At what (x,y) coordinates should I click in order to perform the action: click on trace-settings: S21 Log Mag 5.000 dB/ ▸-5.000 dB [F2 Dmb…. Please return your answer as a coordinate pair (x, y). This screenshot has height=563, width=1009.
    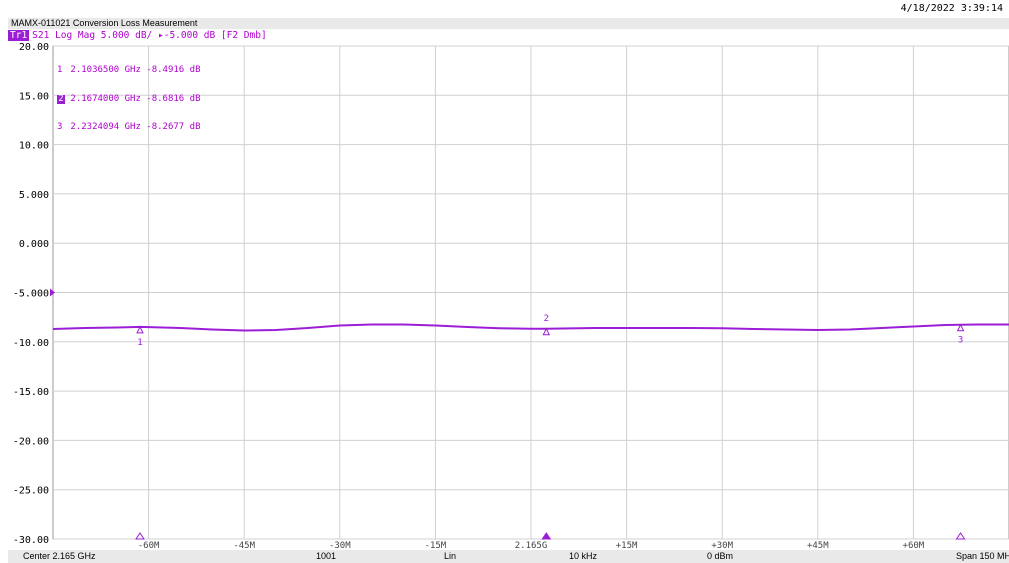
    Looking at the image, I should click on (149, 35).